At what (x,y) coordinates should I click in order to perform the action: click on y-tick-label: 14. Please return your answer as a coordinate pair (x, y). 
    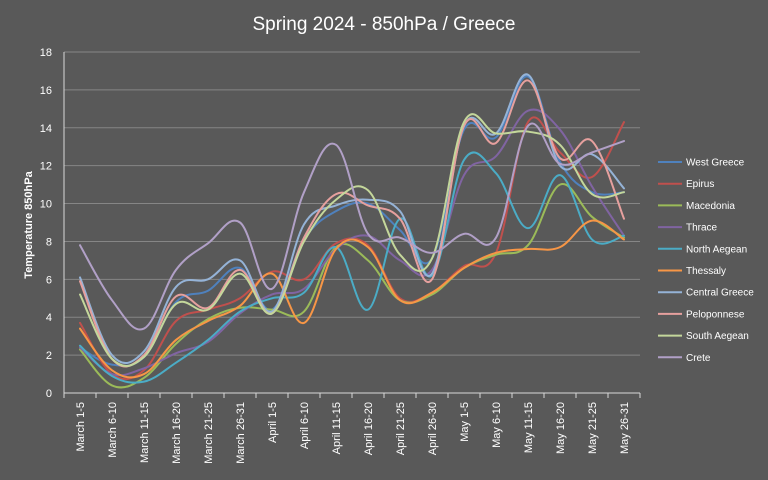
    Looking at the image, I should click on (46, 129).